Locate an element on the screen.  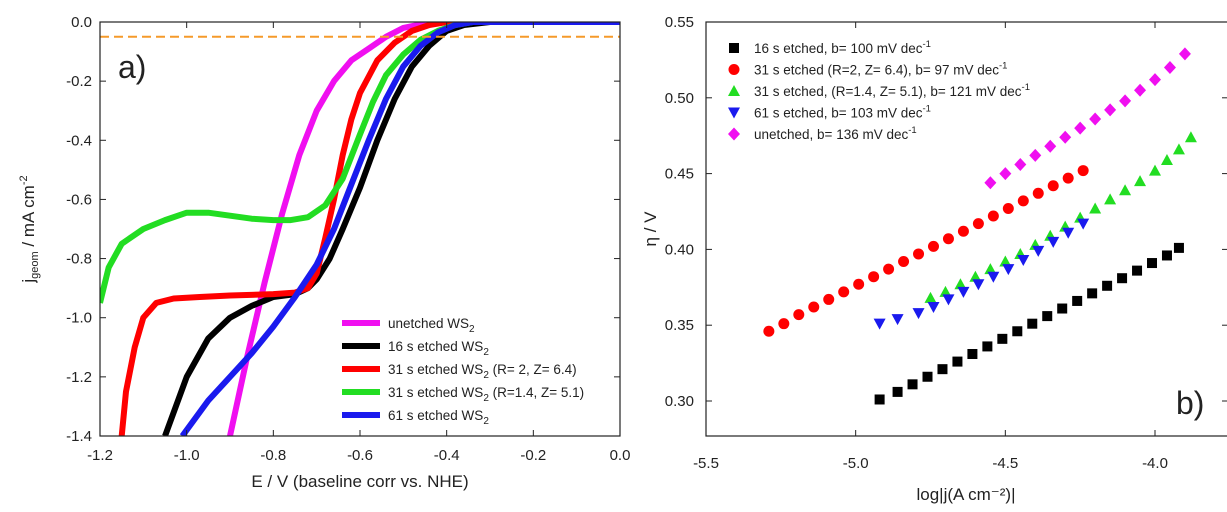
x-tick-label: -4.5 is located at coordinates (1005, 463).